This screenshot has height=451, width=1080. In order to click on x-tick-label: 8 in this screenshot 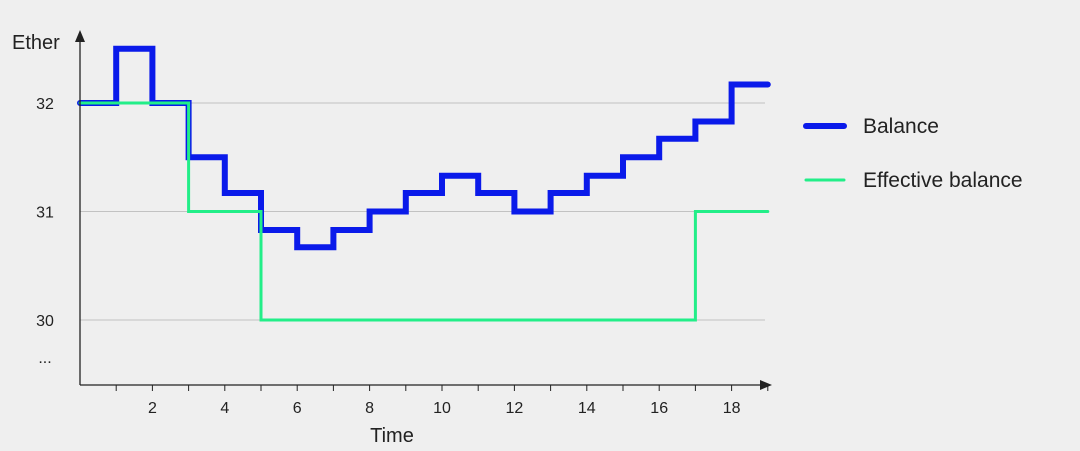, I will do `click(369, 408)`.